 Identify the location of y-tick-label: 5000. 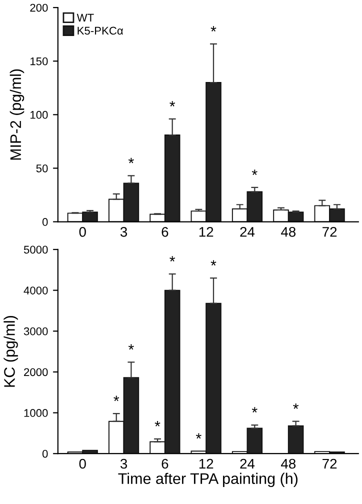
(36, 250).